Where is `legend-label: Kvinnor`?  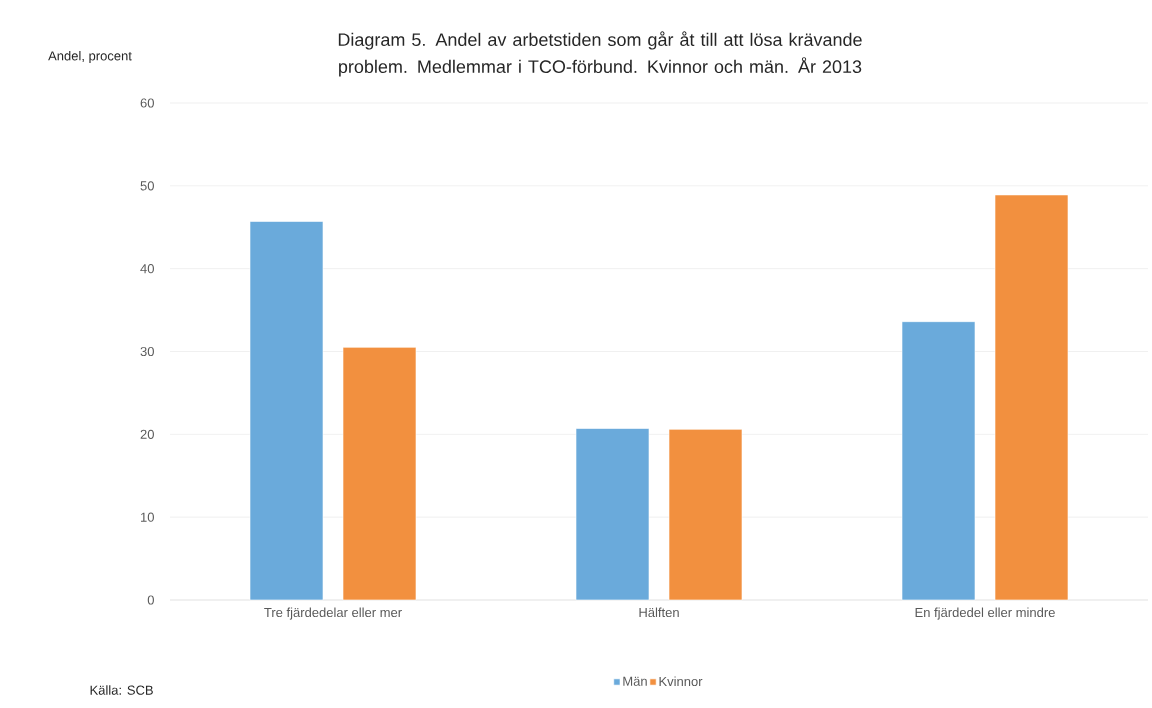
legend-label: Kvinnor is located at coordinates (681, 681).